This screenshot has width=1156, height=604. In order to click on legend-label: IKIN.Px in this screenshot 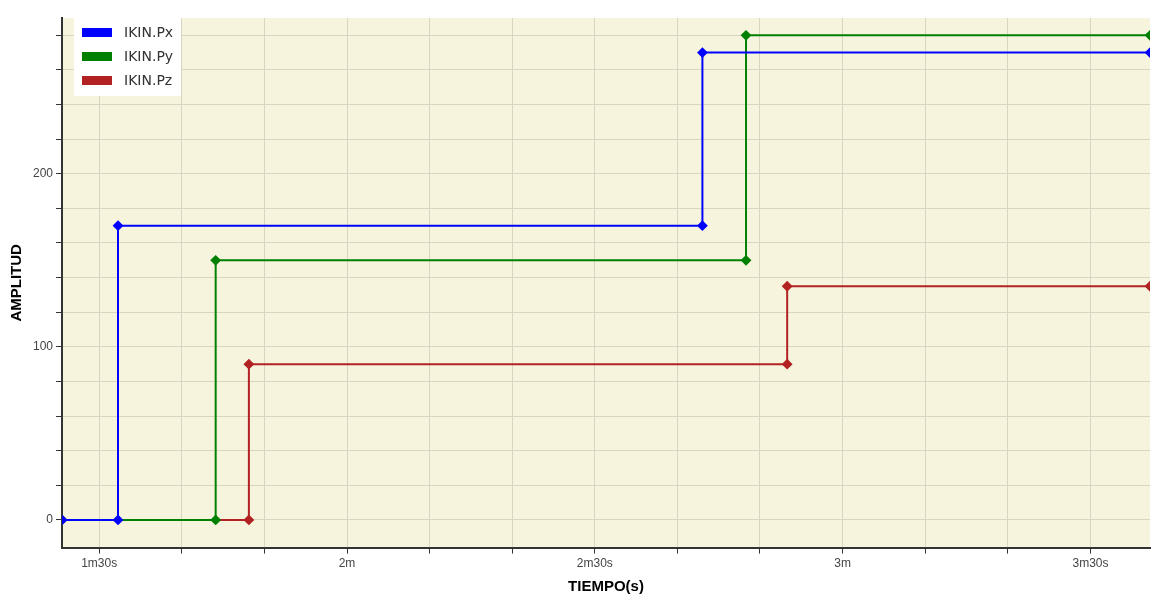, I will do `click(149, 32)`.